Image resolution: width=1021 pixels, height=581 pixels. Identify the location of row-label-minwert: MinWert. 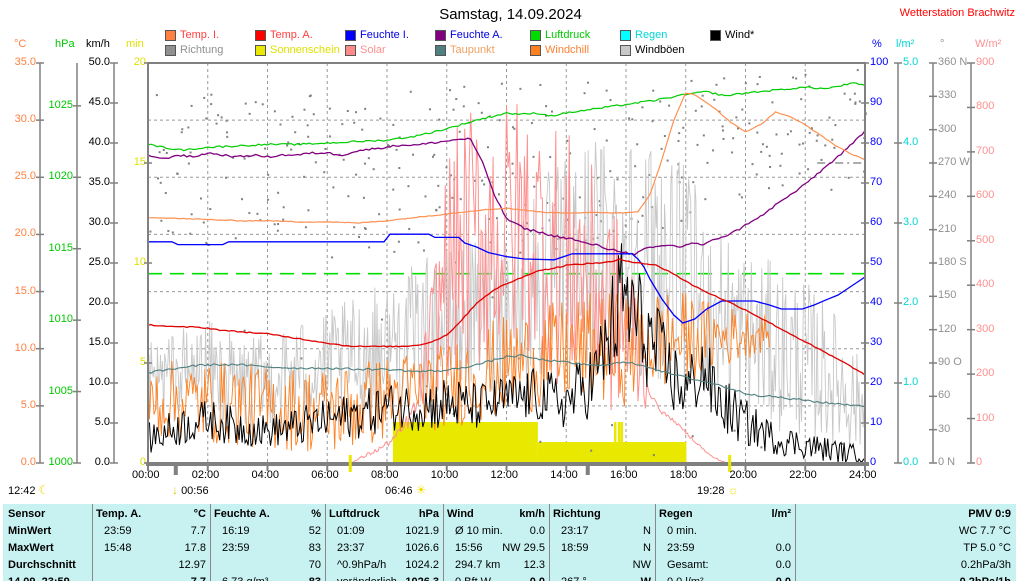
(30, 531).